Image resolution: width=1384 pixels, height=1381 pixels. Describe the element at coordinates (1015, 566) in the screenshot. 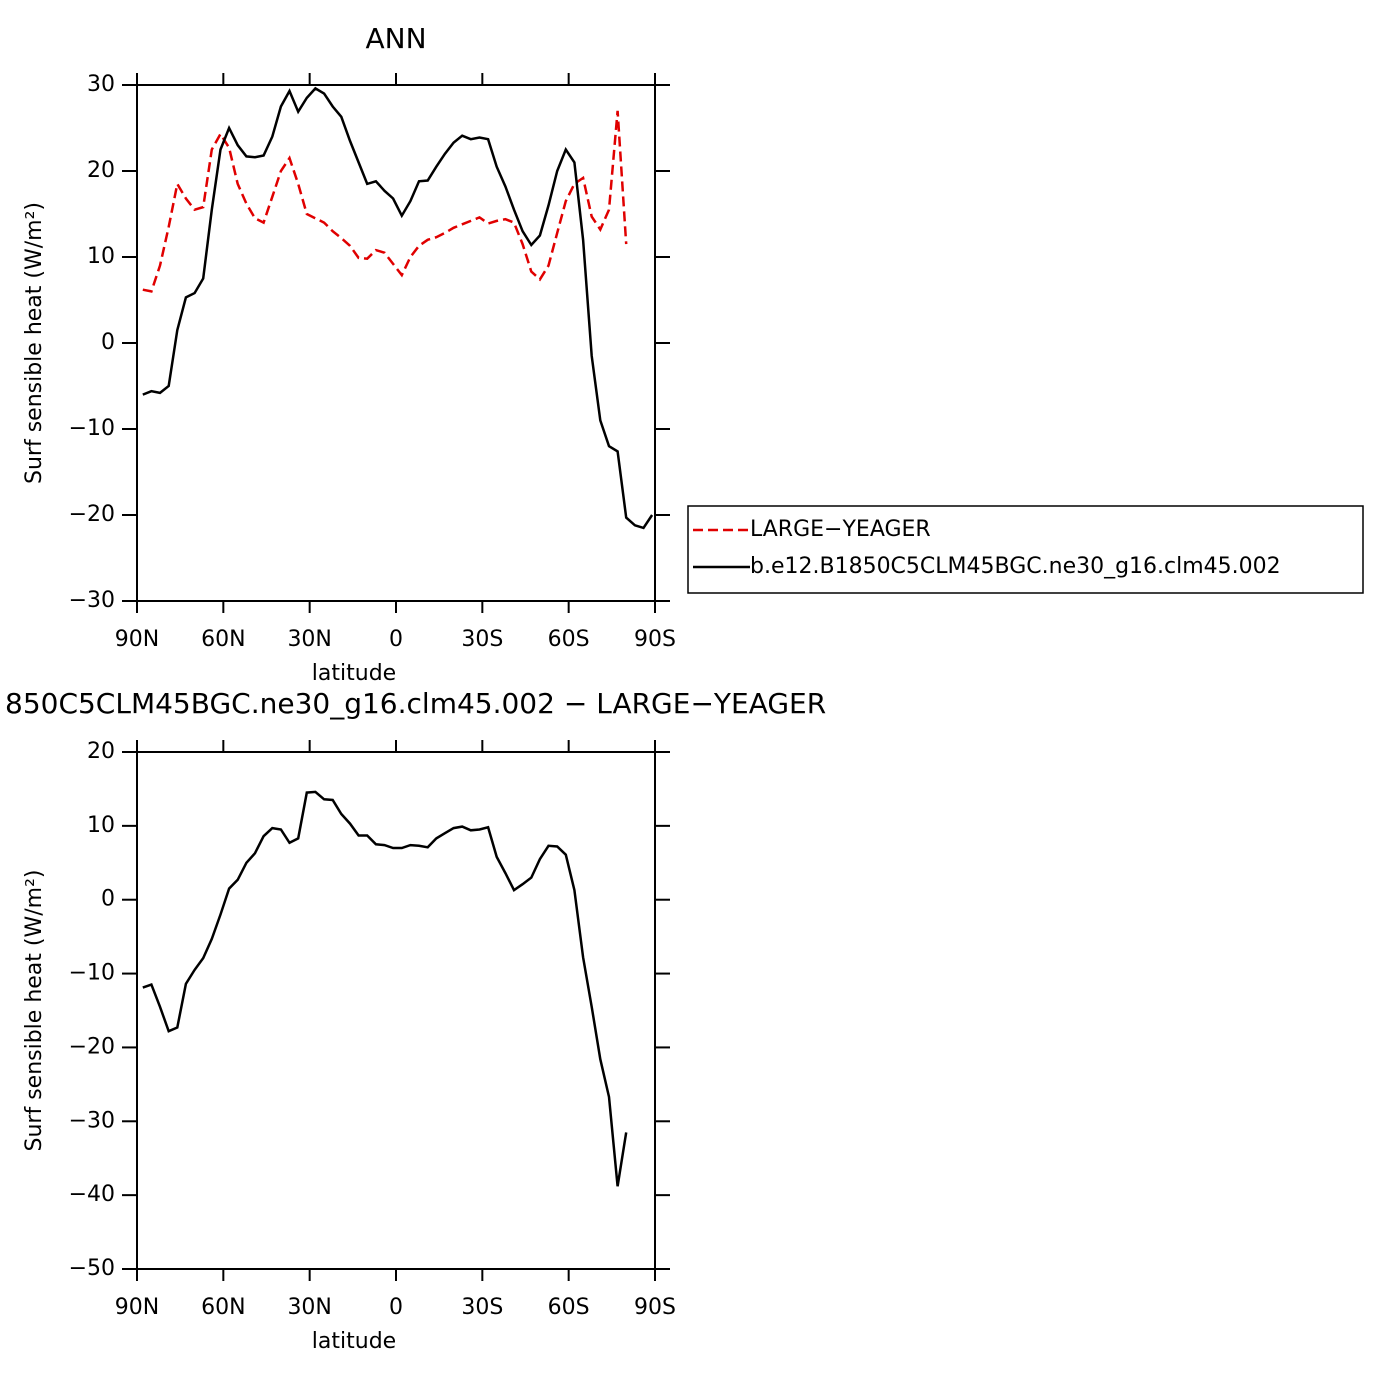

I see `legend-label: b.e12.B1850C5CLM45BGC.ne30_g16.clm45.002` at that location.